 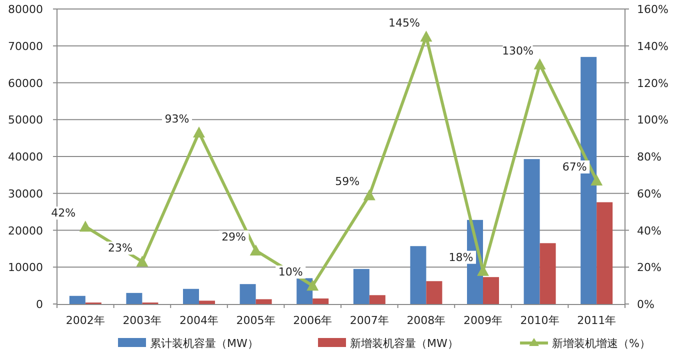 What do you see at coordinates (25, 120) in the screenshot?
I see `y-tick-label: 50000` at bounding box center [25, 120].